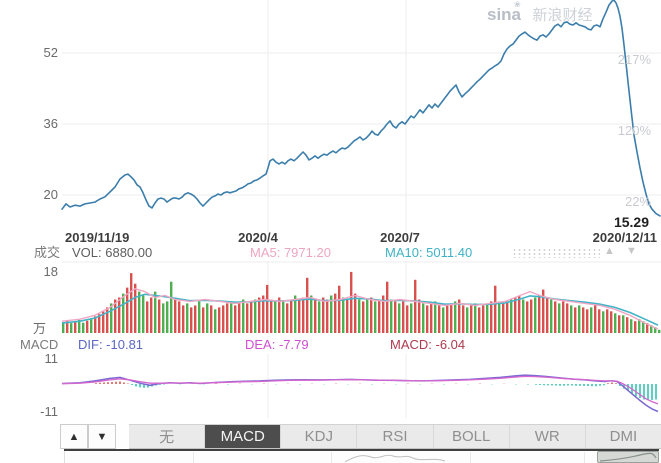  I want to click on tab-boll: BOLL, so click(470, 436).